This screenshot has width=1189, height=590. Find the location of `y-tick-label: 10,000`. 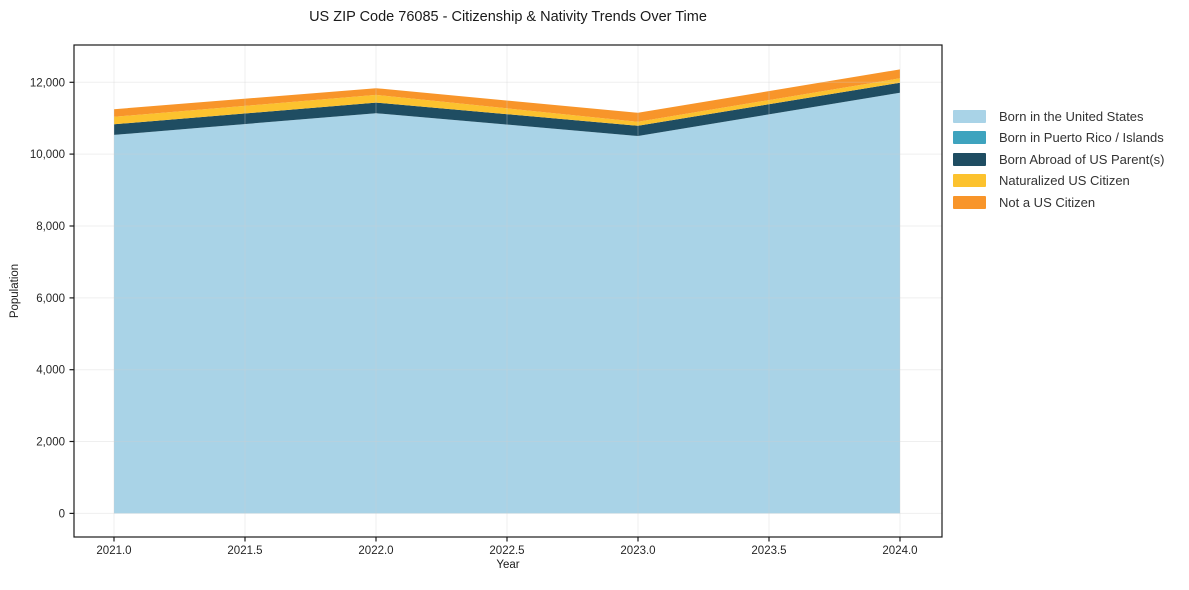

y-tick-label: 10,000 is located at coordinates (47, 155).